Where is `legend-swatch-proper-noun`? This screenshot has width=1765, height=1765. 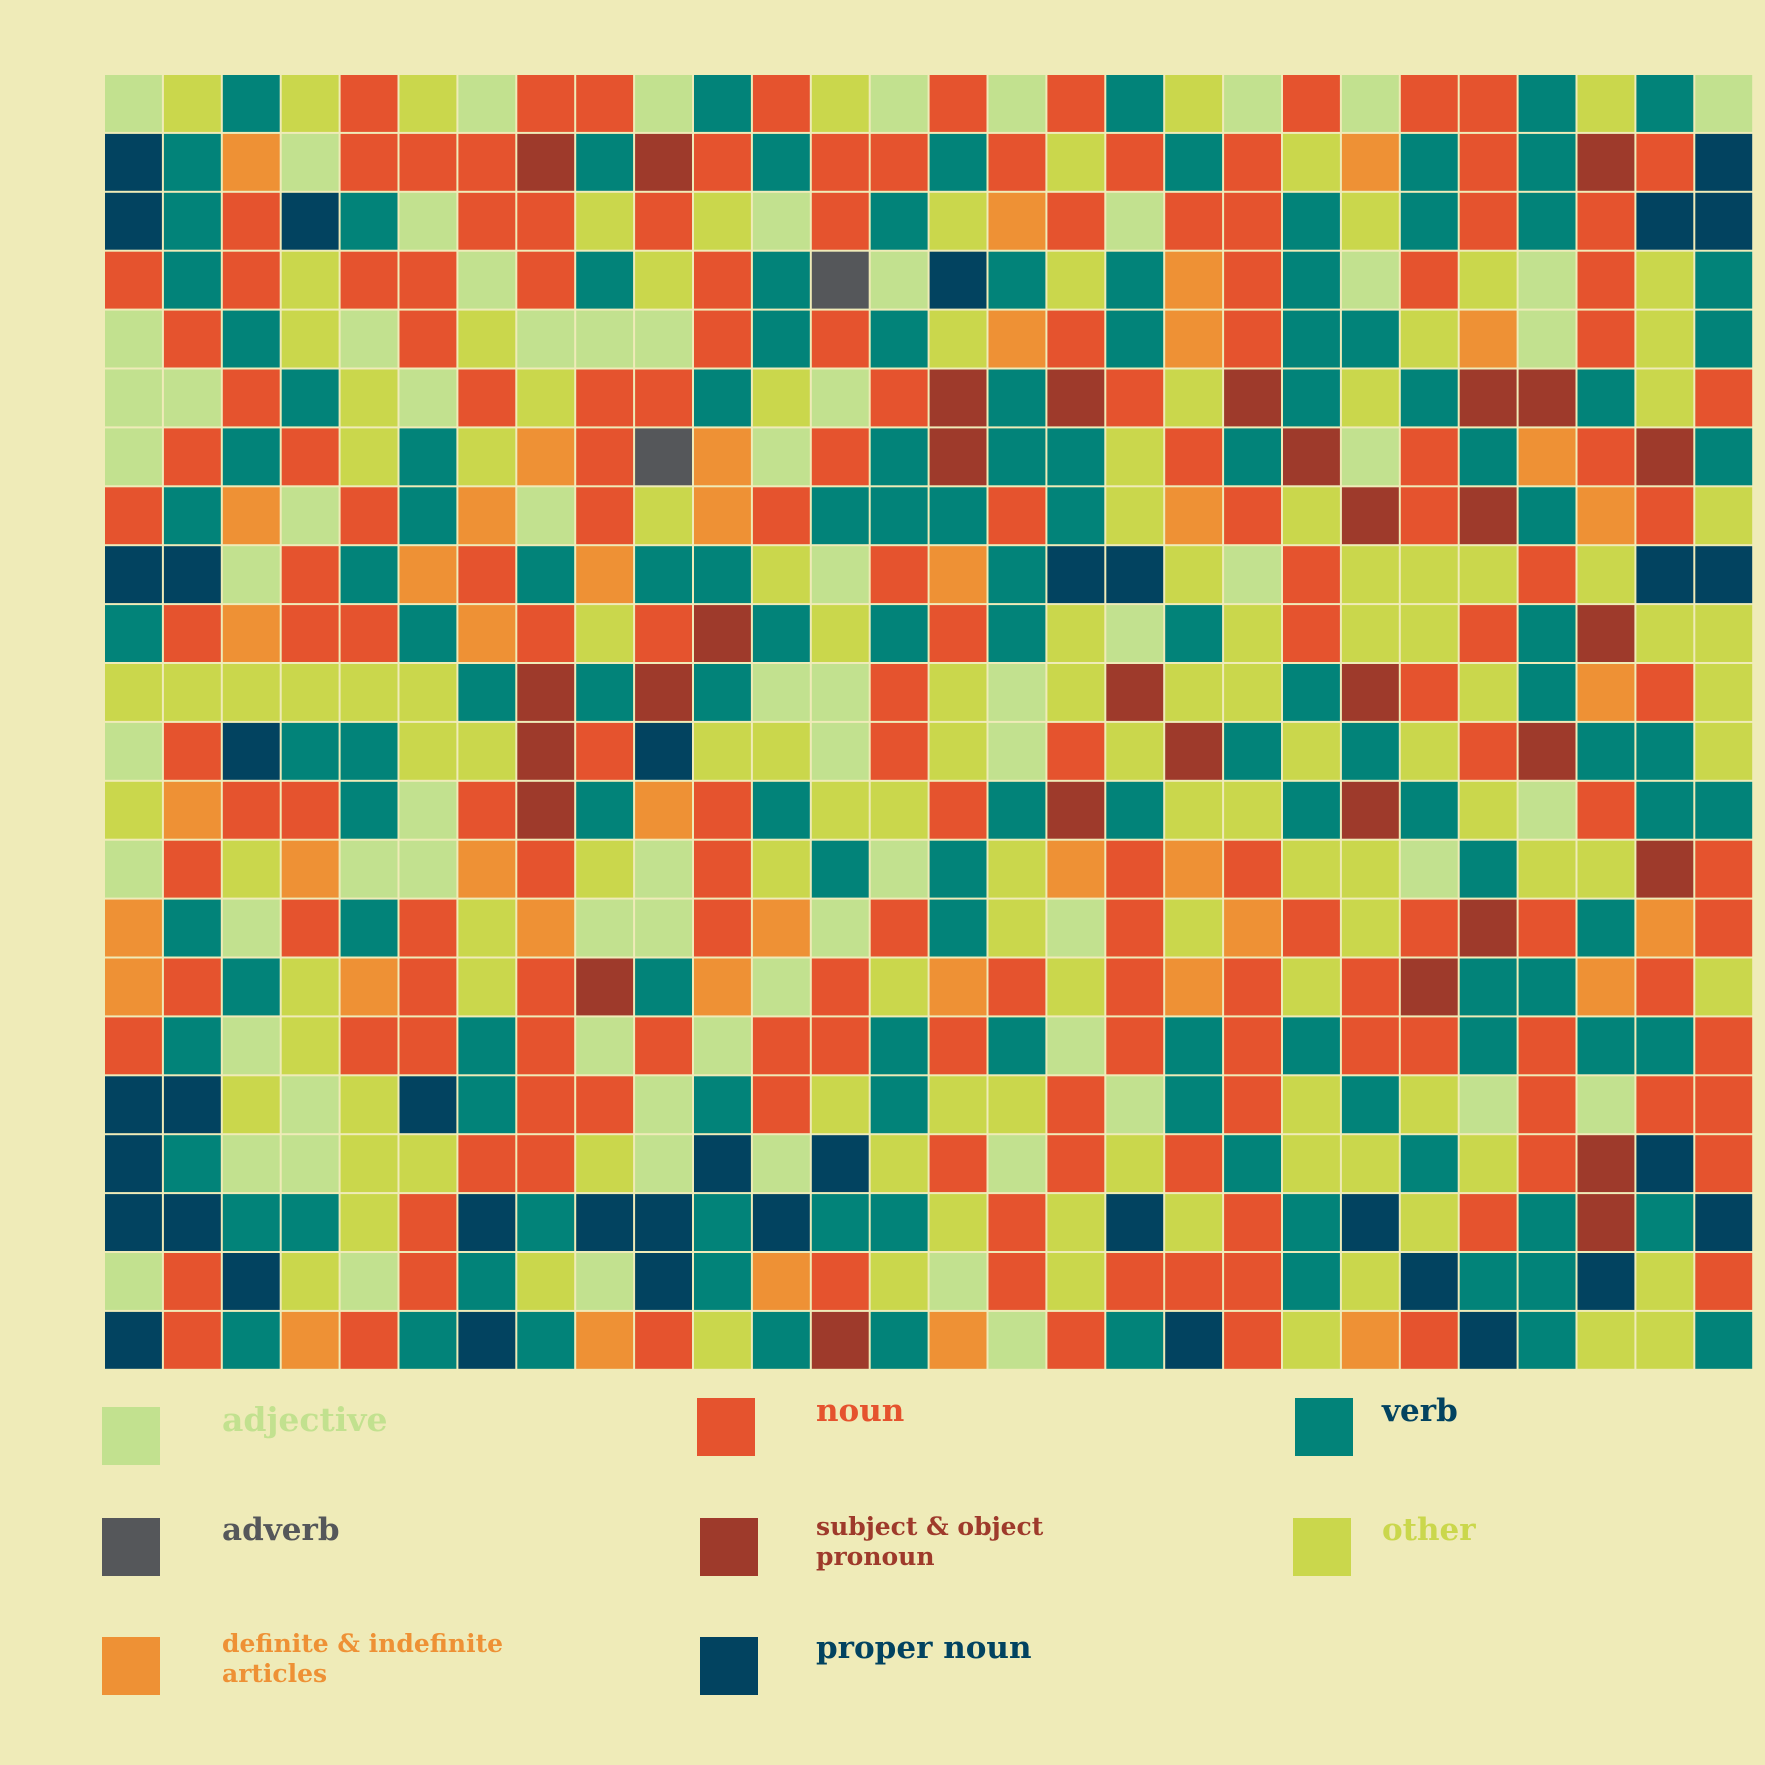 legend-swatch-proper-noun is located at coordinates (729, 1666).